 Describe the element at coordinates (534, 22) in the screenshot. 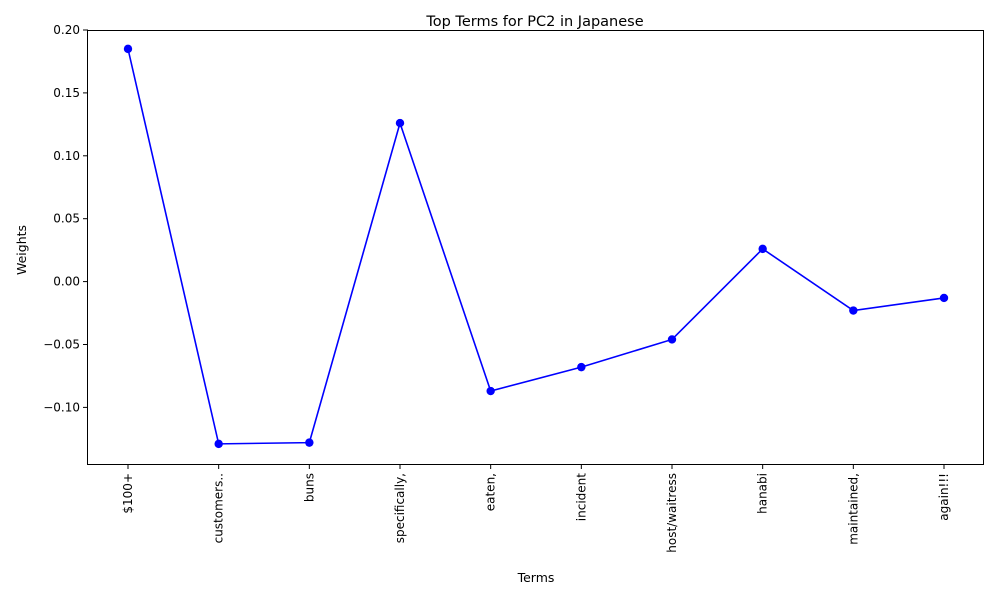

I see `chart-title: Top Terms for PC2 in Japanese` at that location.